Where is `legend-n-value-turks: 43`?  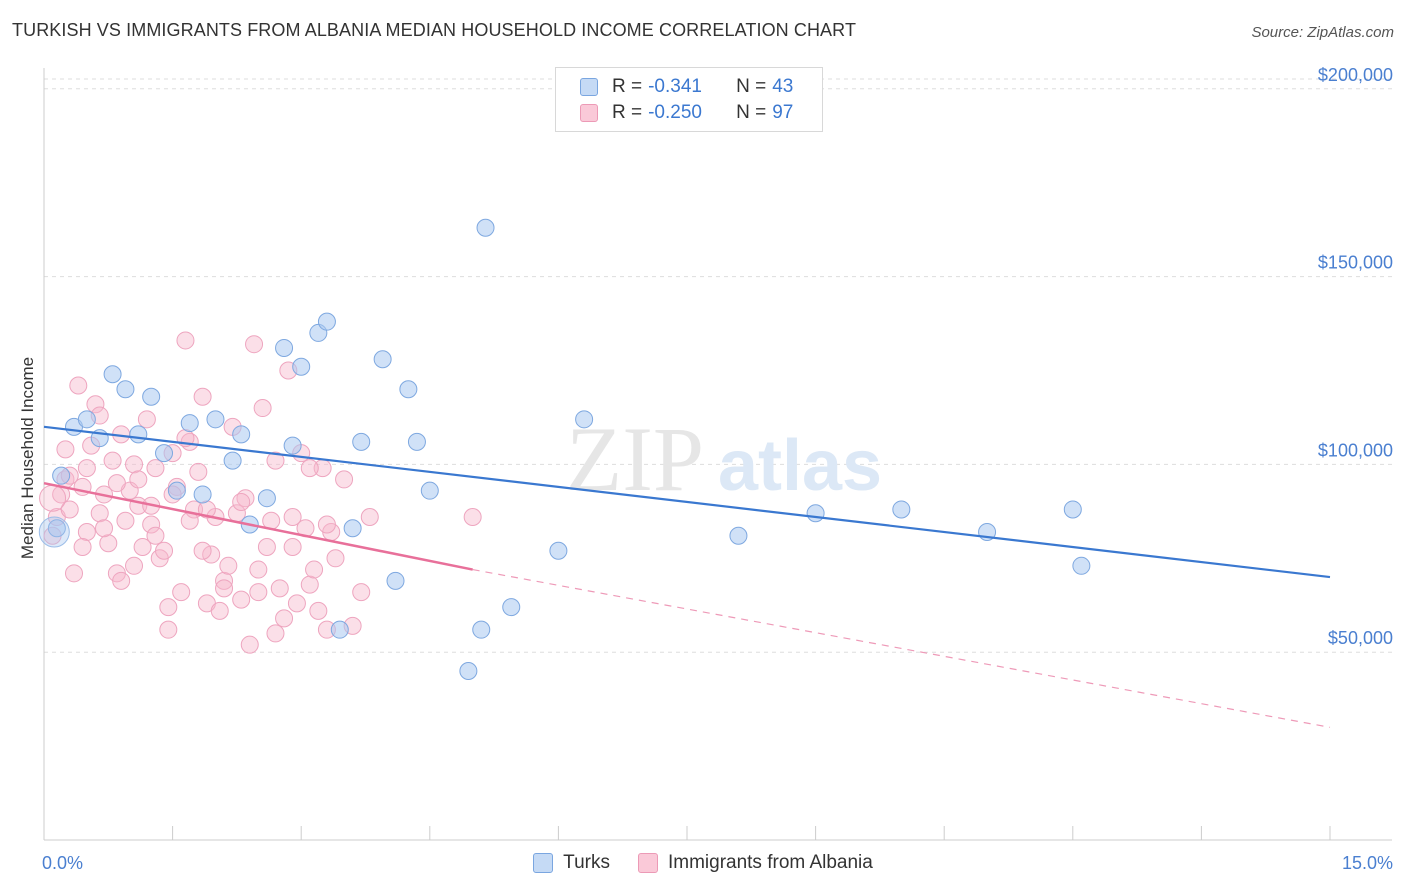
legend-n-value-turks: 43 is located at coordinates (783, 86).